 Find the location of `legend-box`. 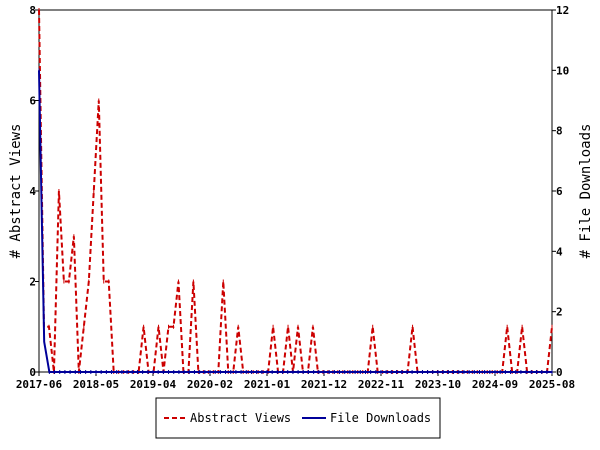

legend-box is located at coordinates (298, 418).